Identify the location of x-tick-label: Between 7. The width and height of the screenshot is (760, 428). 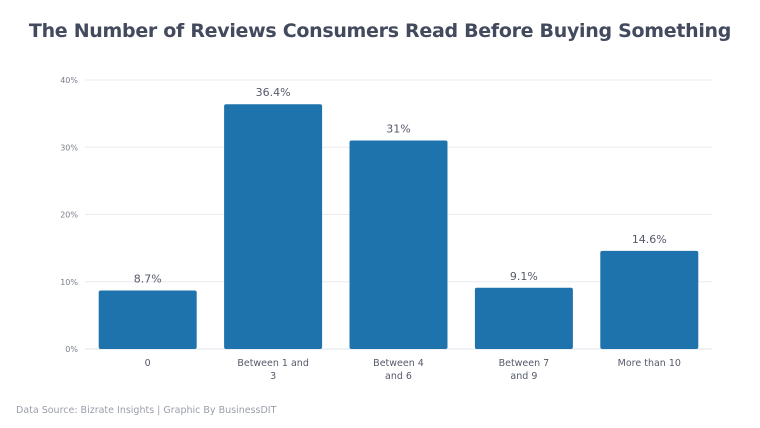
(524, 363).